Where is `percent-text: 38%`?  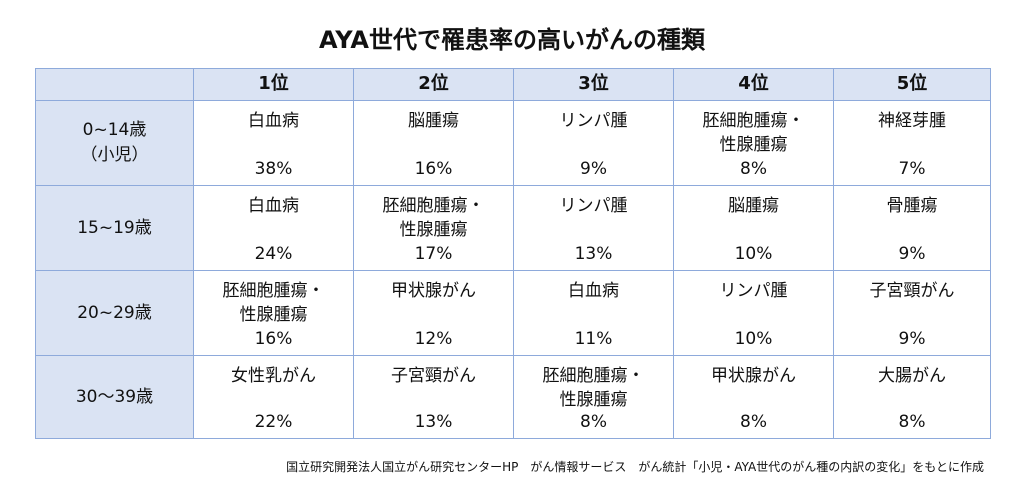
percent-text: 38% is located at coordinates (273, 169).